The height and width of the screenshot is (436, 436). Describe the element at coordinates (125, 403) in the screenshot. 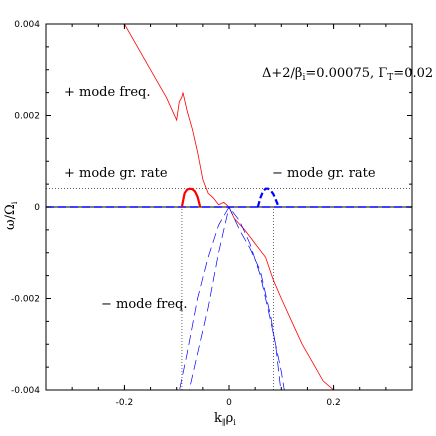

I see `x-tick-label-0: -0.2` at that location.